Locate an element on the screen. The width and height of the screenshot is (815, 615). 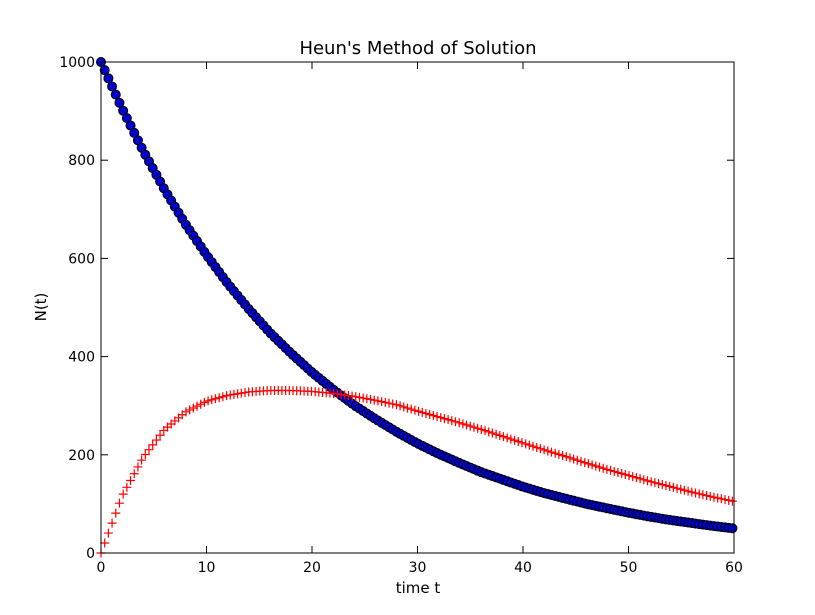
x-tick-label: 30 is located at coordinates (418, 568).